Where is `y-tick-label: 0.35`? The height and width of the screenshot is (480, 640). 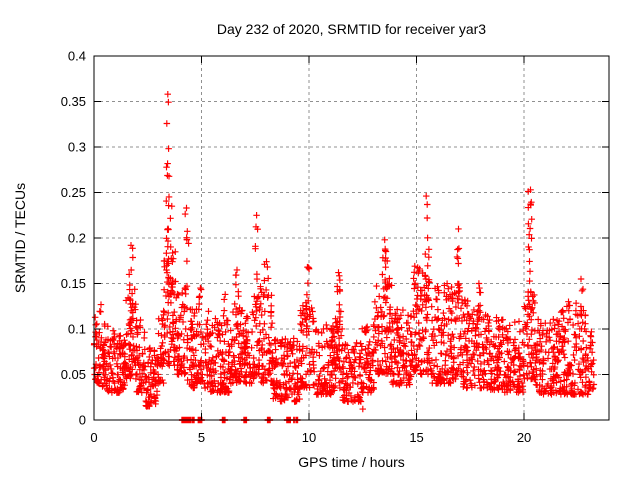
y-tick-label: 0.35 is located at coordinates (73, 101).